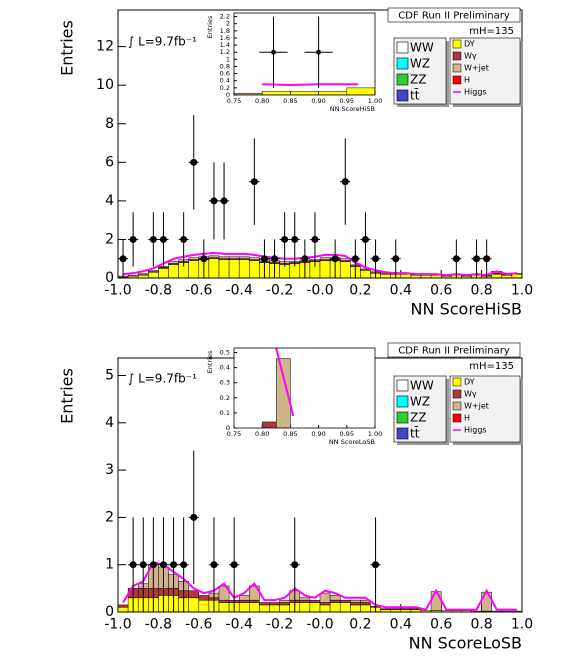 The width and height of the screenshot is (567, 667). I want to click on x-axis-title: NN ScoreHiSB, so click(466, 309).